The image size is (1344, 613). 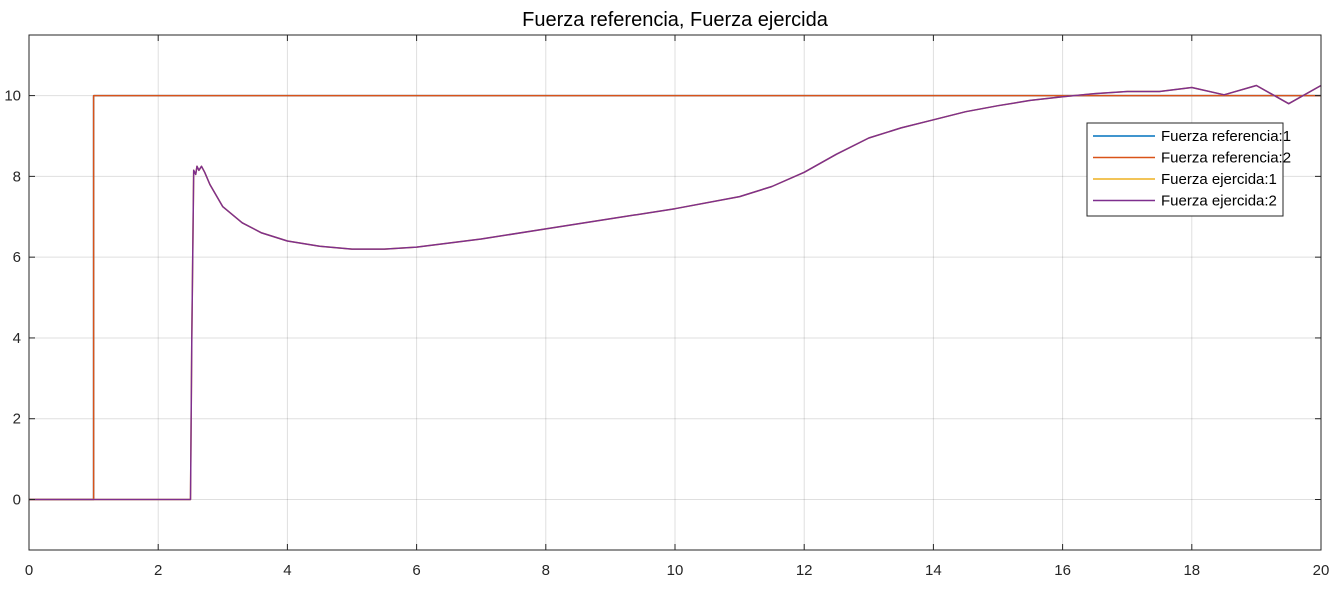 What do you see at coordinates (17, 500) in the screenshot?
I see `y-tick-label: 0` at bounding box center [17, 500].